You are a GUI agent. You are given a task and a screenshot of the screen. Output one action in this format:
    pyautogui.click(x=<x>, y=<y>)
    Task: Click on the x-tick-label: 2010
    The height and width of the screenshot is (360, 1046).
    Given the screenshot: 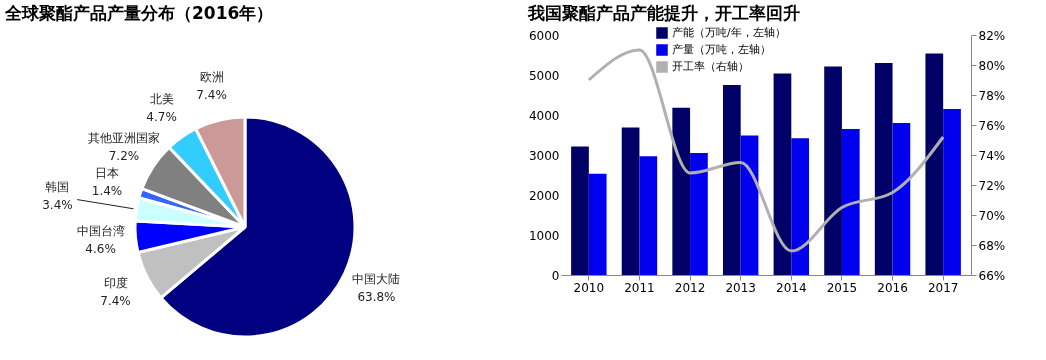 What is the action you would take?
    pyautogui.click(x=589, y=287)
    